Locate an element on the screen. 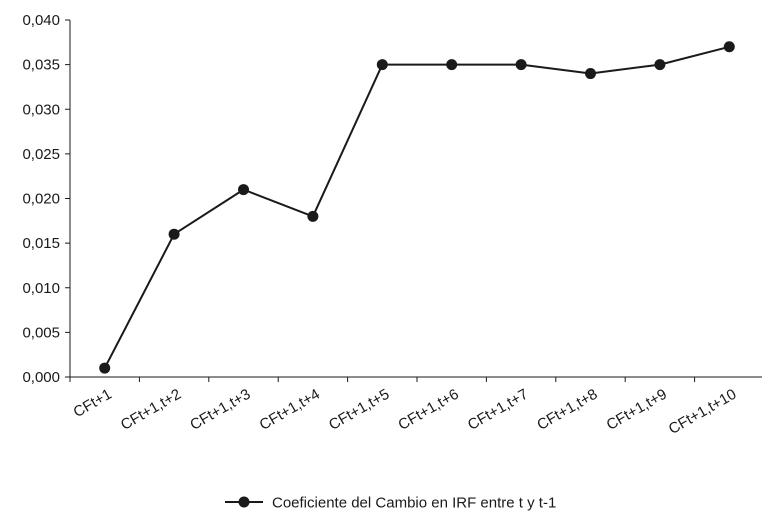 The height and width of the screenshot is (511, 762). x-tick-label: CFt+1,t+6 is located at coordinates (428, 410).